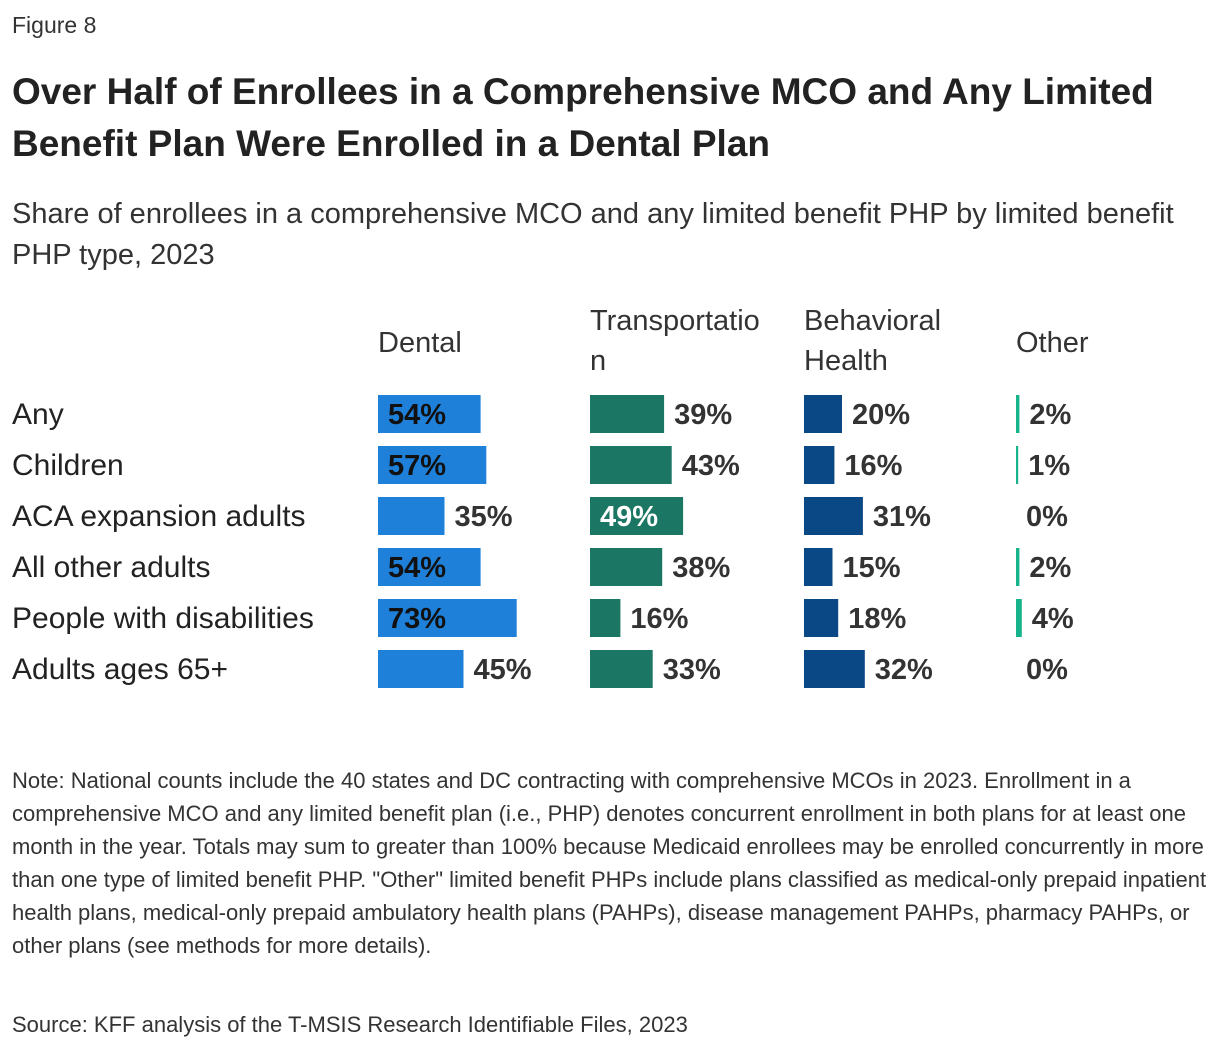 The width and height of the screenshot is (1220, 1052). What do you see at coordinates (818, 567) in the screenshot?
I see `bar-behavioral-health-all-other-adults` at bounding box center [818, 567].